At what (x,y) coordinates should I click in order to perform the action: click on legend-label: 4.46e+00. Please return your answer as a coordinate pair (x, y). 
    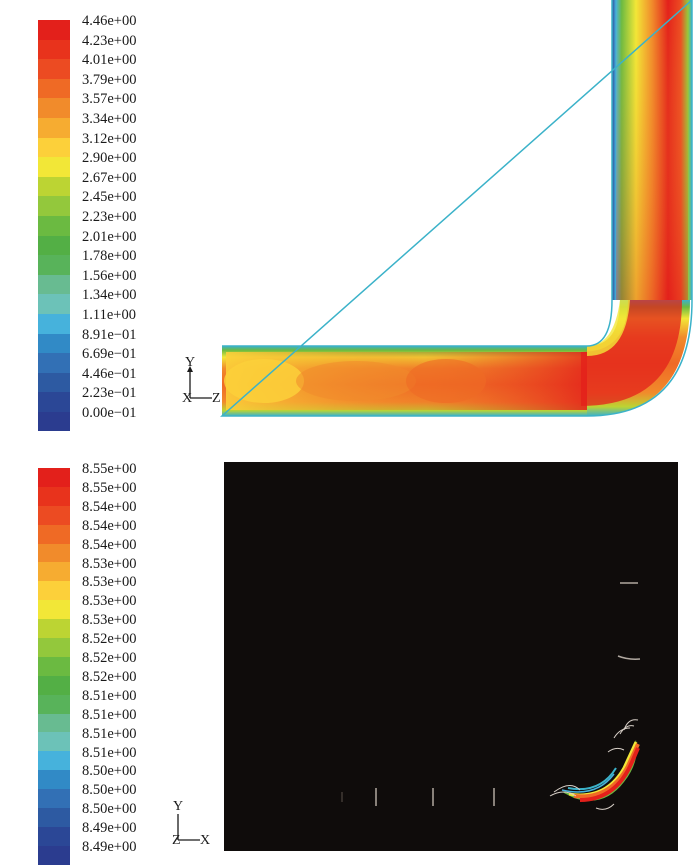
    Looking at the image, I should click on (109, 21).